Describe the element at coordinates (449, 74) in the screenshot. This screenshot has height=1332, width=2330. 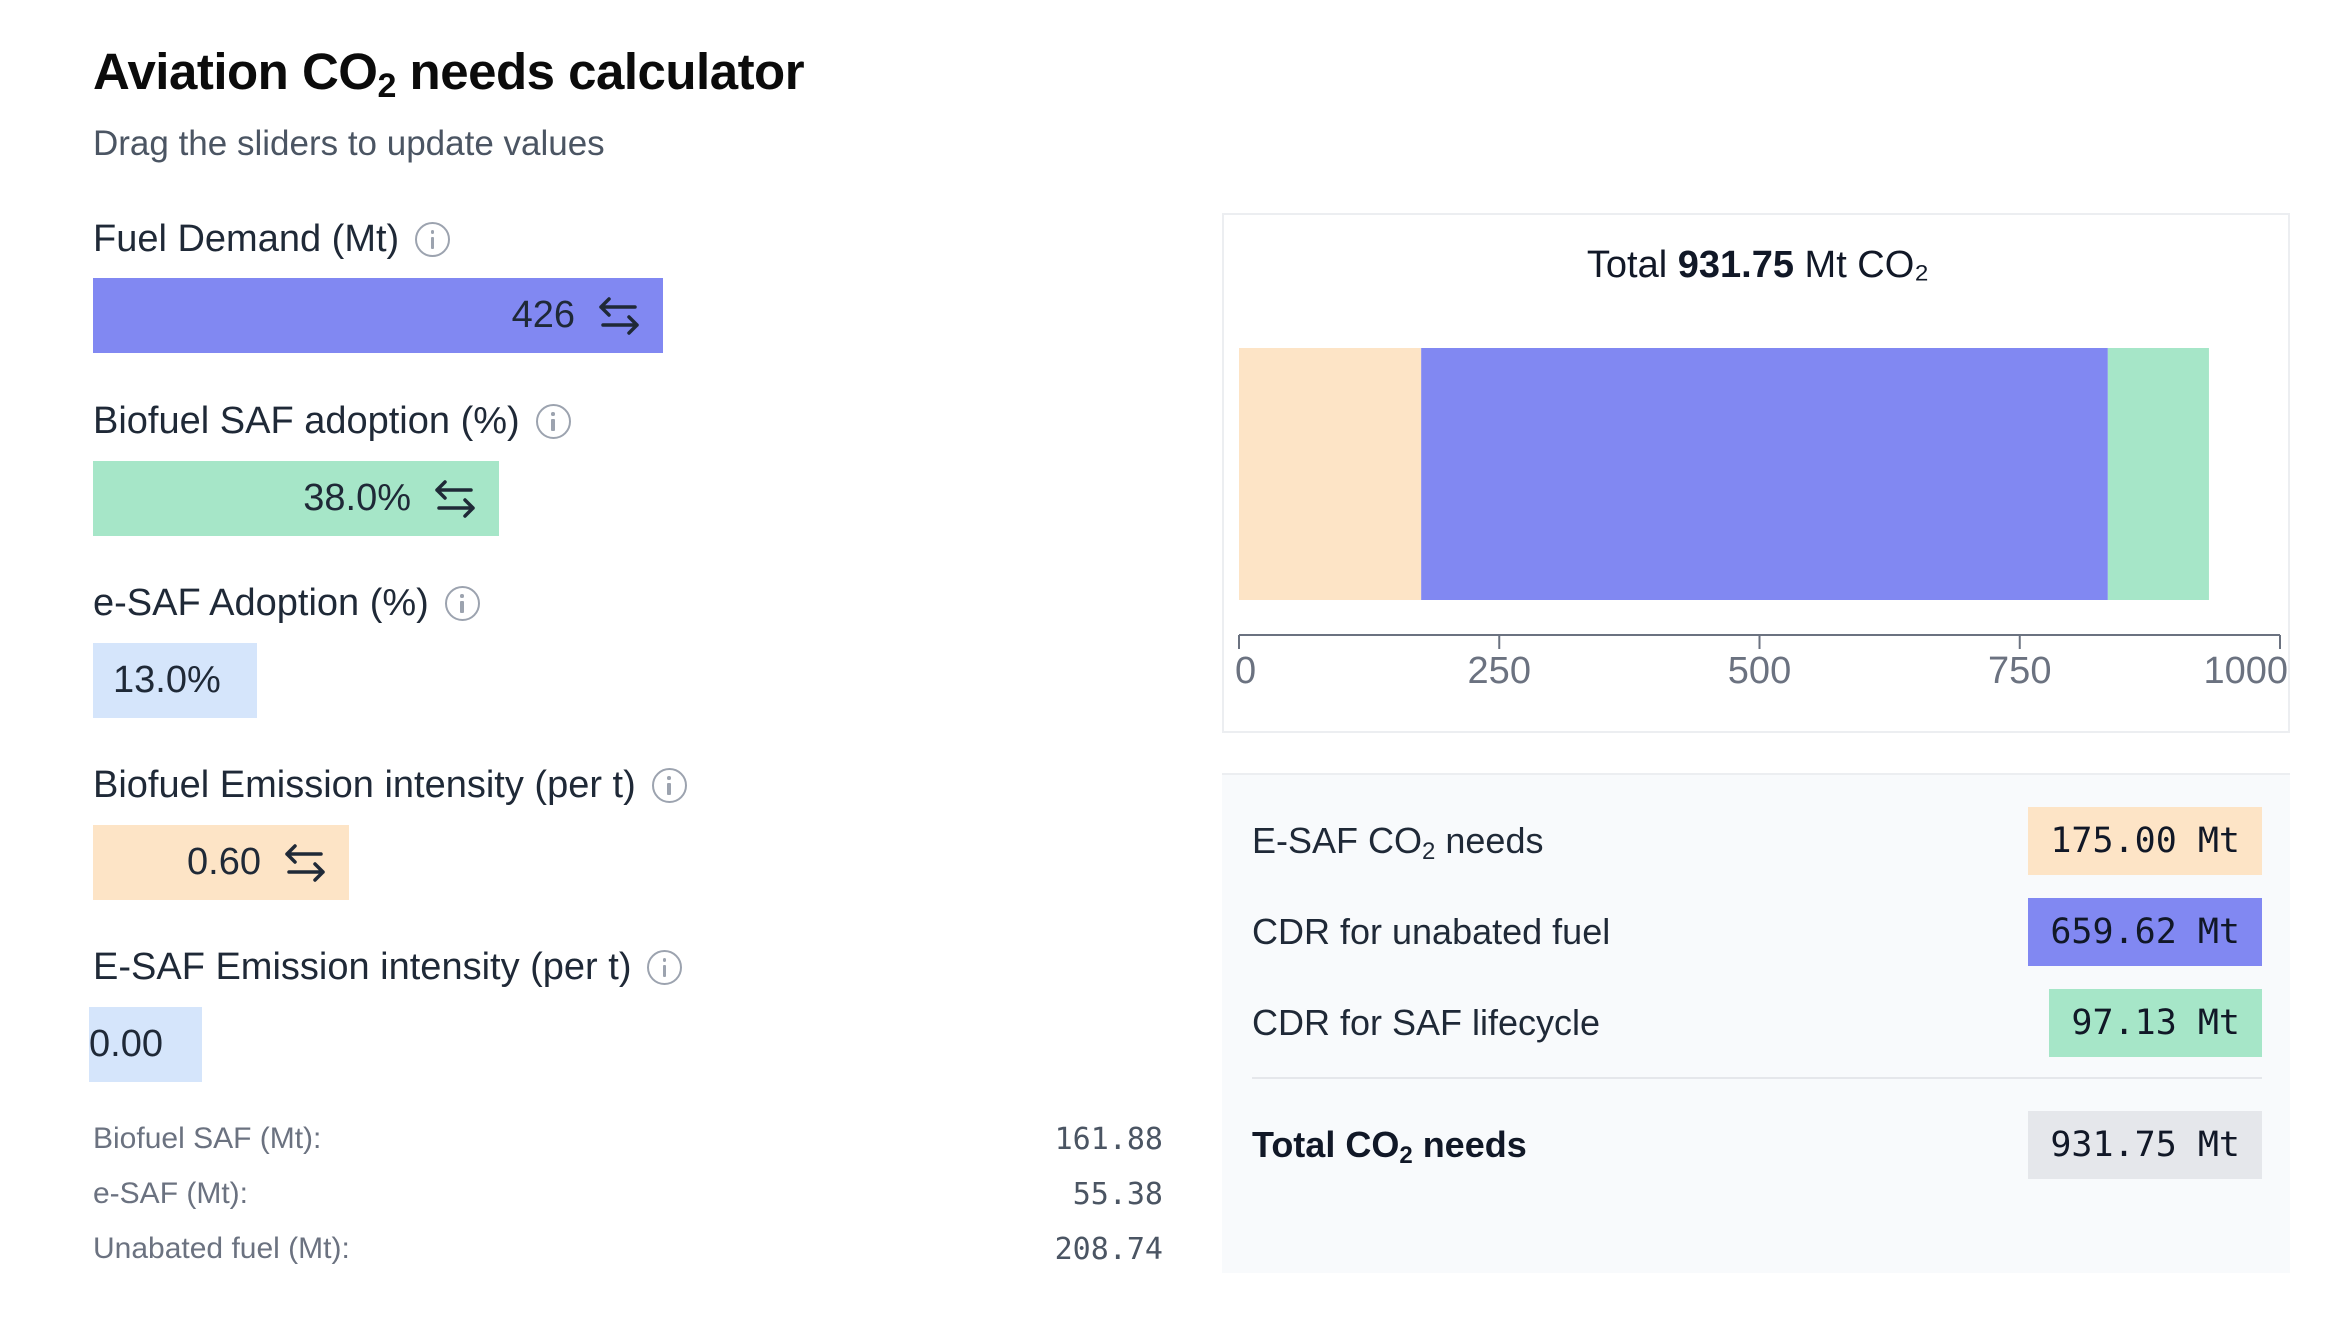
I see `page-title: Aviation CO2 needs calculator` at that location.